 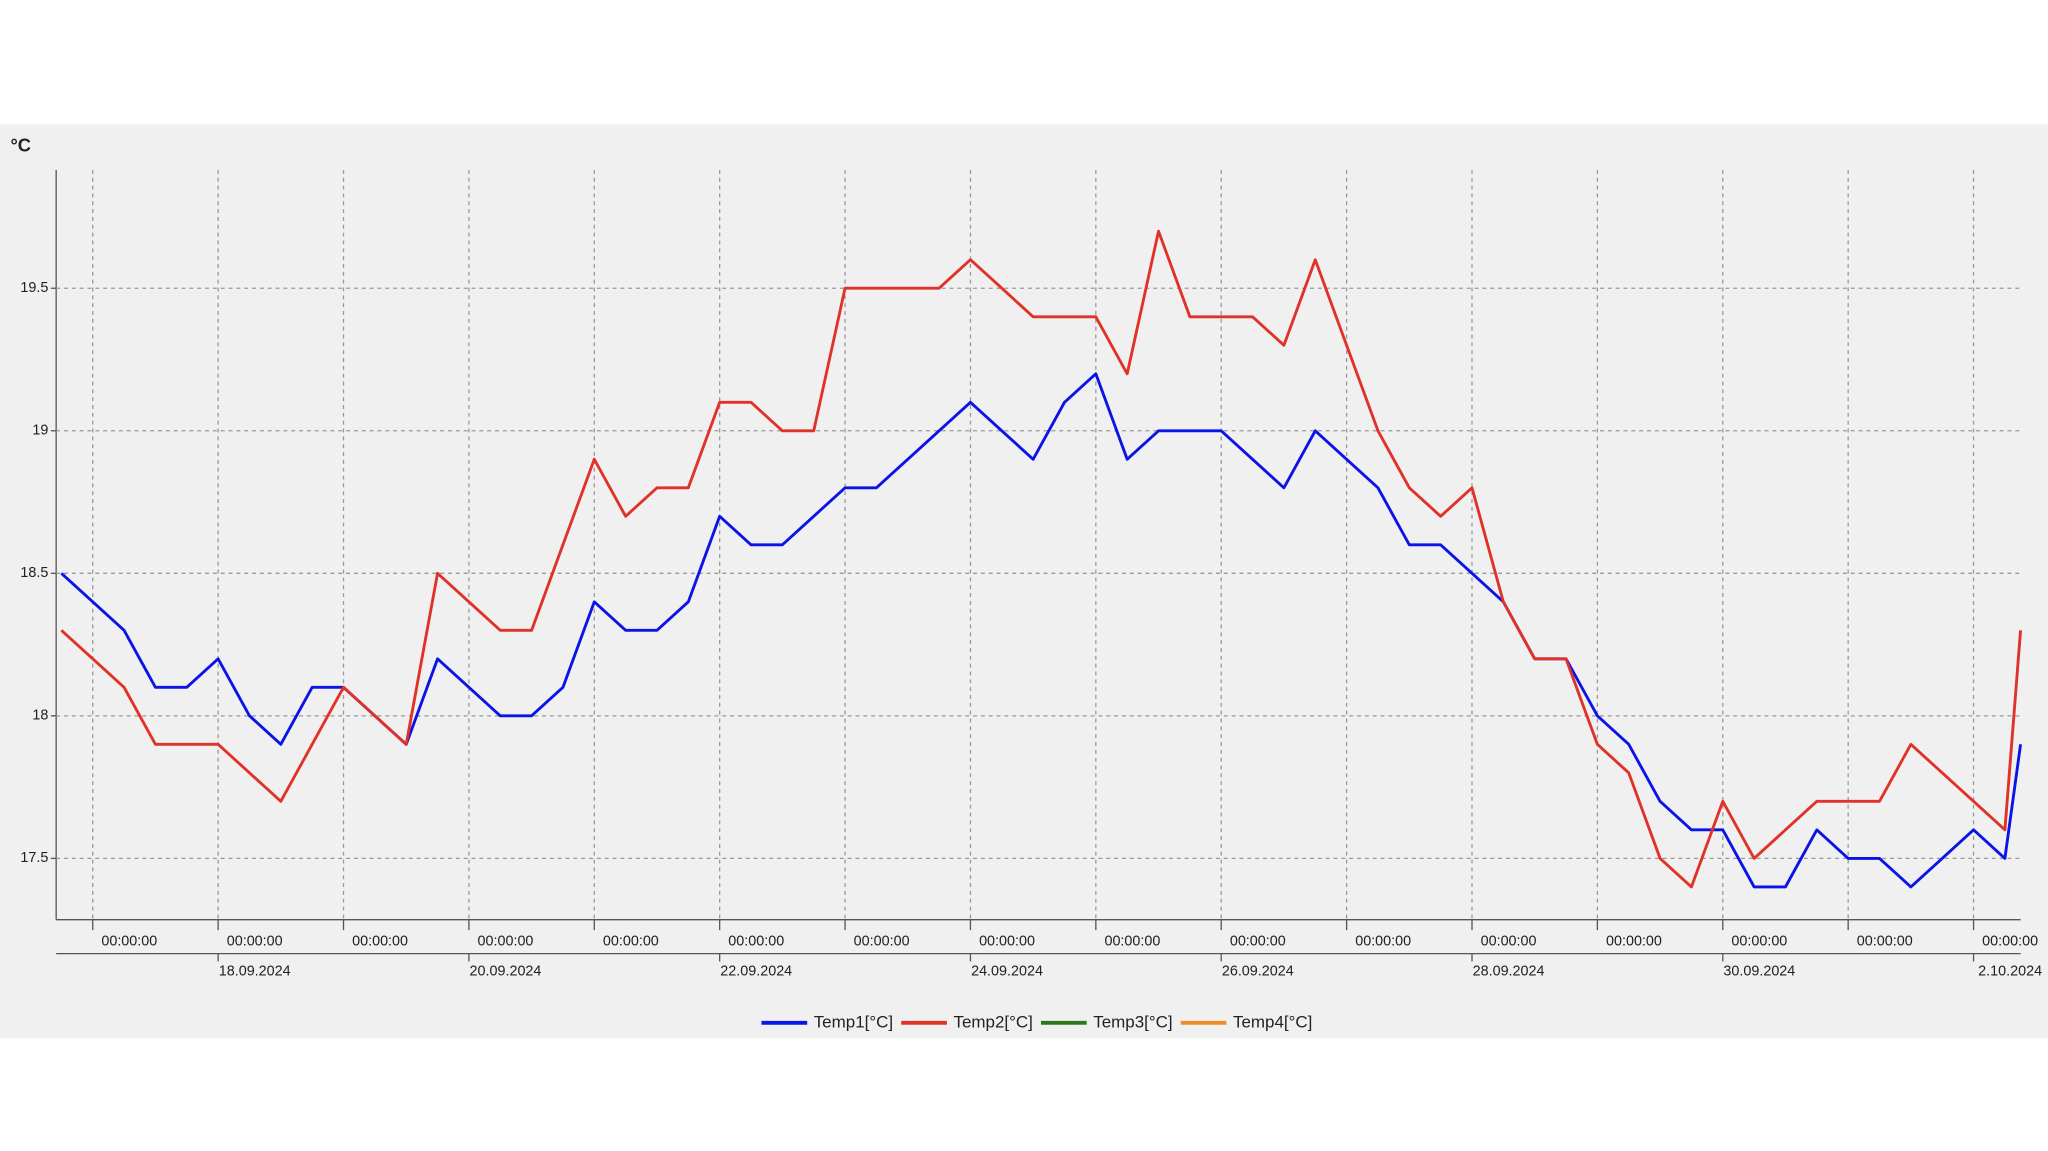 What do you see at coordinates (756, 972) in the screenshot?
I see `x-date-label: 22.09.2024` at bounding box center [756, 972].